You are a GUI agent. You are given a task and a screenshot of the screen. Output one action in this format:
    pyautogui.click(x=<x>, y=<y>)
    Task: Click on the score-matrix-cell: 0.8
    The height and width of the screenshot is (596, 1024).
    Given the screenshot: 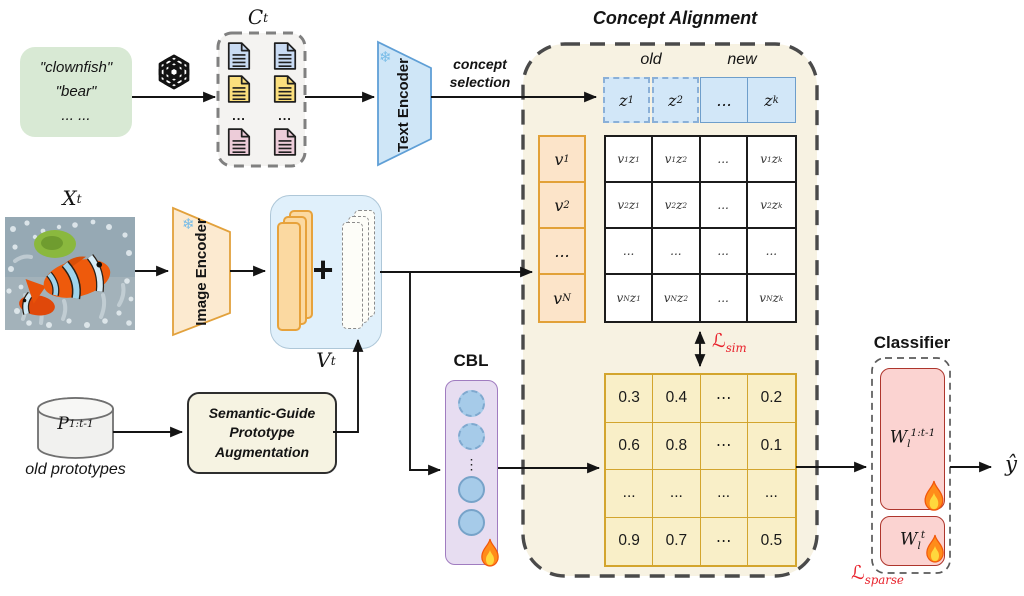 What is the action you would take?
    pyautogui.click(x=677, y=446)
    